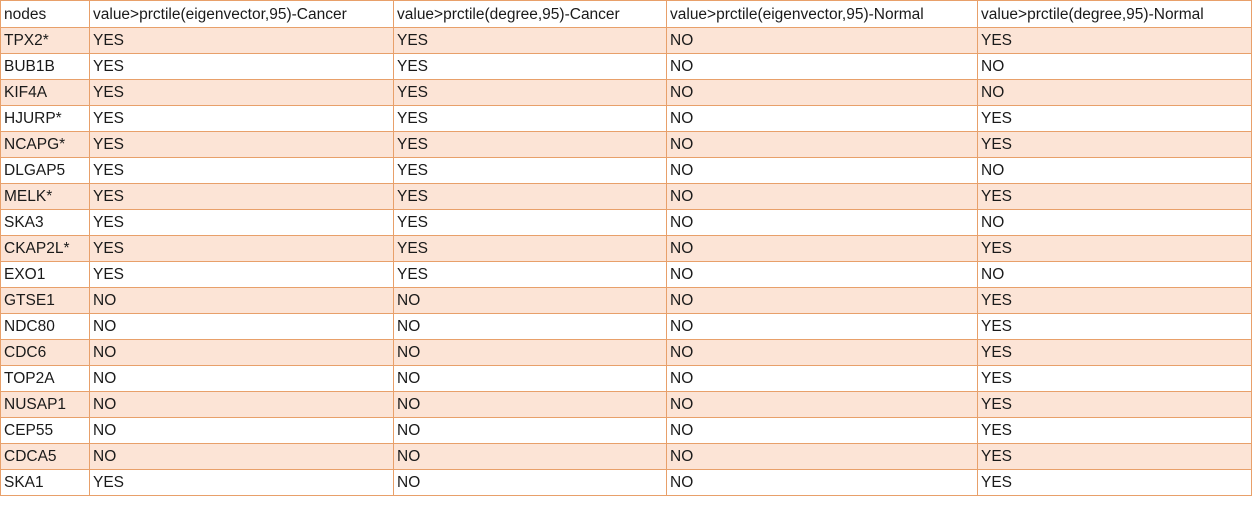 The image size is (1252, 509). I want to click on cell-node: KIF4A, so click(45, 92).